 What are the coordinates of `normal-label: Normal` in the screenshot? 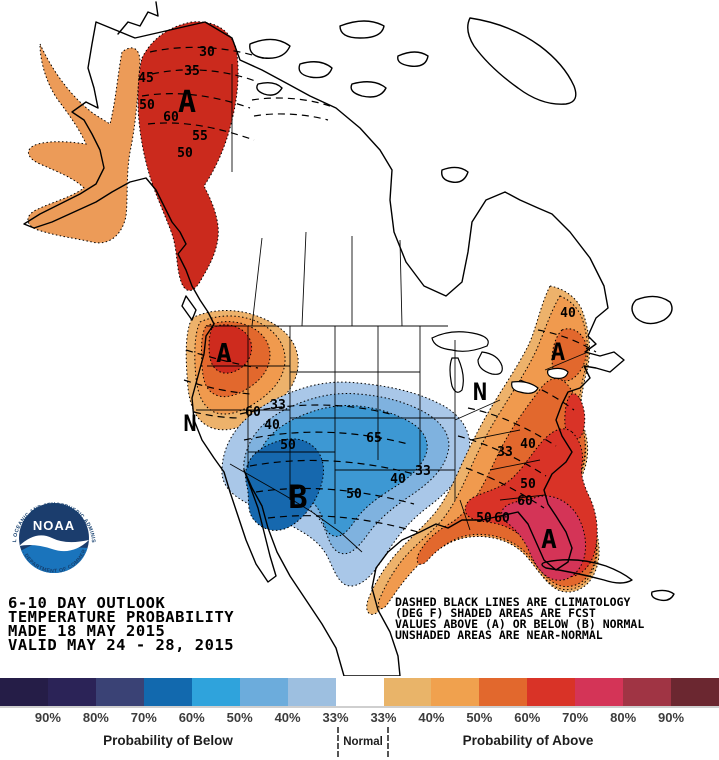 It's located at (363, 742).